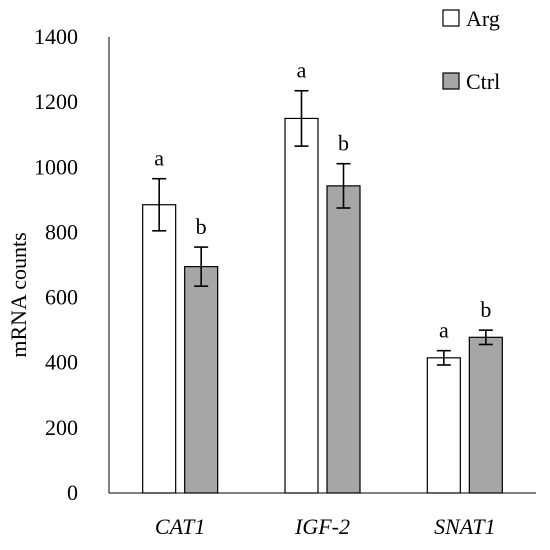  What do you see at coordinates (180, 526) in the screenshot?
I see `x-category-label: CAT1` at bounding box center [180, 526].